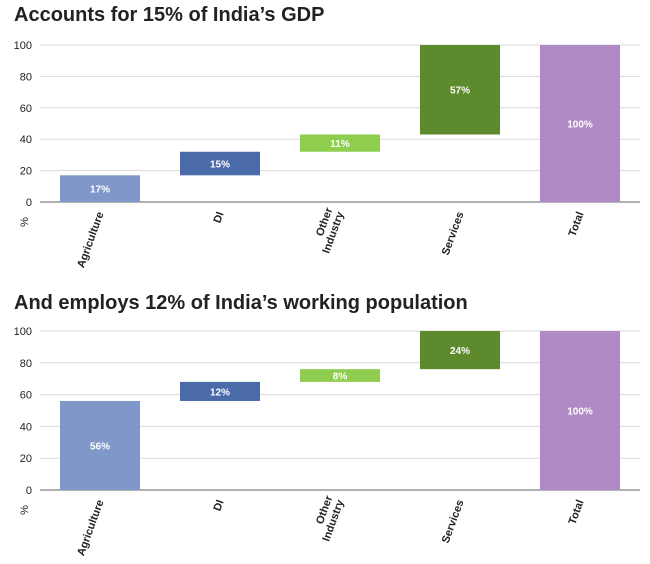 The width and height of the screenshot is (650, 564). What do you see at coordinates (169, 15) in the screenshot?
I see `chart-title: Accounts for 15% of India’s GDP` at bounding box center [169, 15].